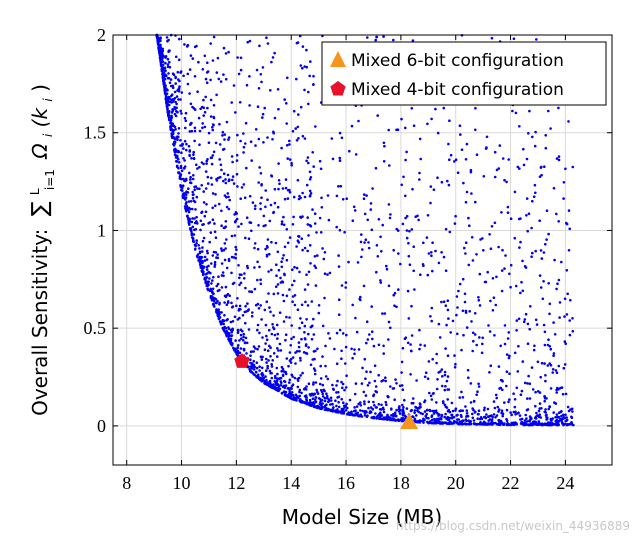 Image resolution: width=639 pixels, height=547 pixels. Describe the element at coordinates (101, 426) in the screenshot. I see `y-tick-label: 0` at that location.